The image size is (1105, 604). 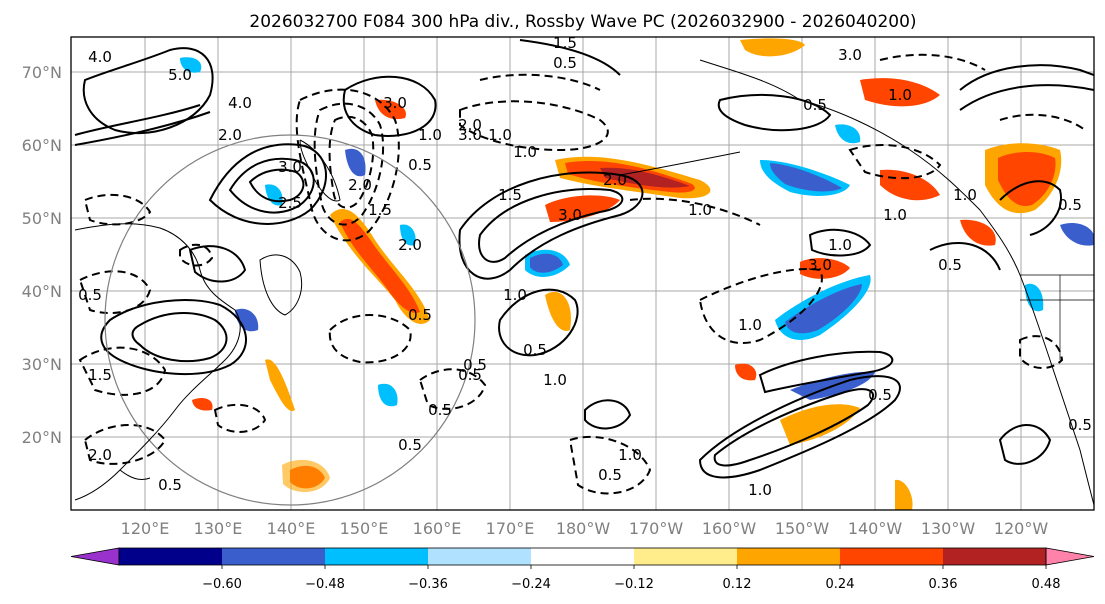 I want to click on latitude-label: 30°N, so click(x=42, y=364).